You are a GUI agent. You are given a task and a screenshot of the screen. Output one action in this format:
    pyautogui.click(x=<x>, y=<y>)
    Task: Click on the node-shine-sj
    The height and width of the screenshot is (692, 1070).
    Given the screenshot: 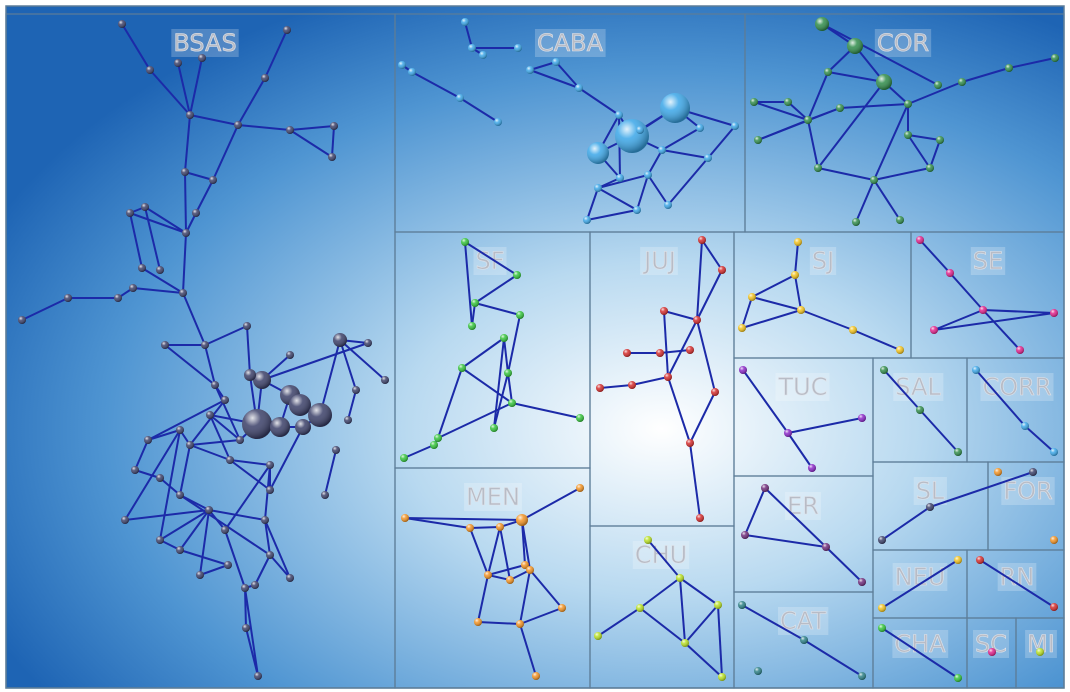 What is the action you would take?
    pyautogui.click(x=752, y=297)
    